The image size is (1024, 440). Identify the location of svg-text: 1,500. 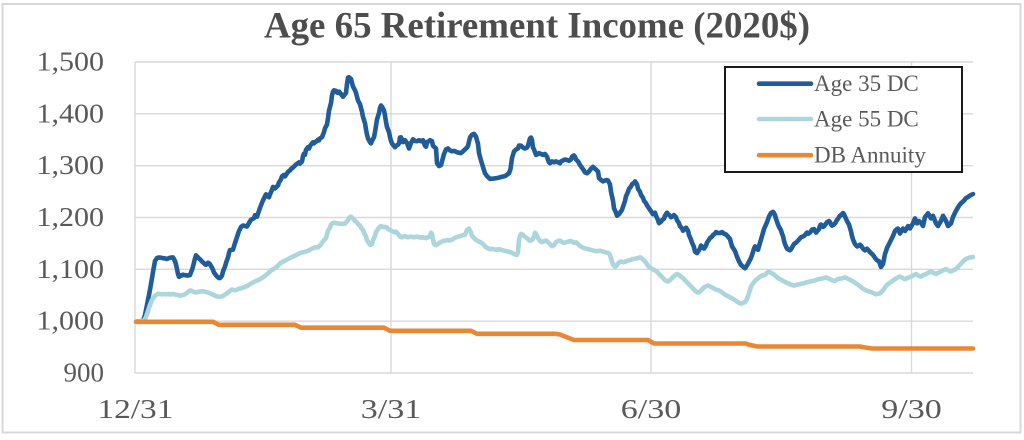
(71, 62).